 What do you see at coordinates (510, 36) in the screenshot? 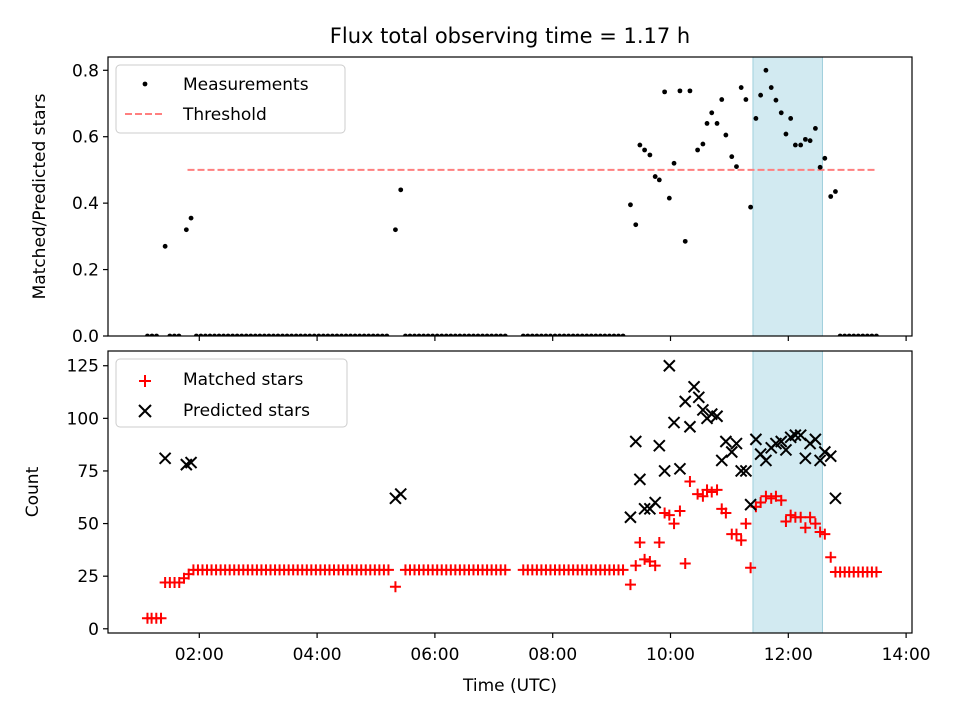
I see `chart-title: Flux total observing time = 1.17 h` at bounding box center [510, 36].